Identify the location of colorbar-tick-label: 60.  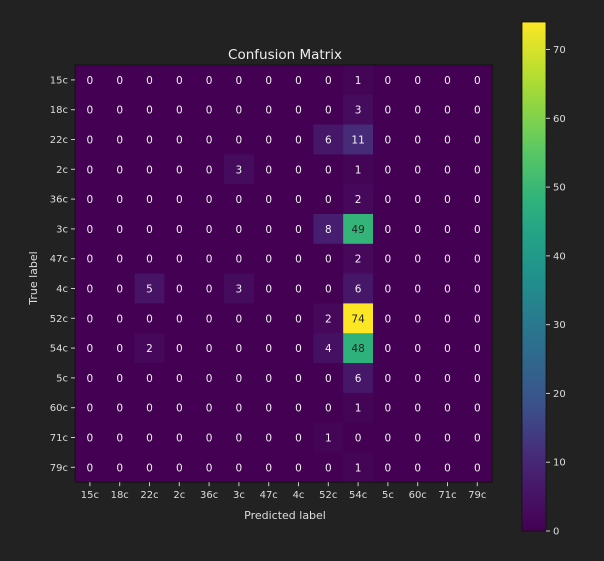
(559, 119).